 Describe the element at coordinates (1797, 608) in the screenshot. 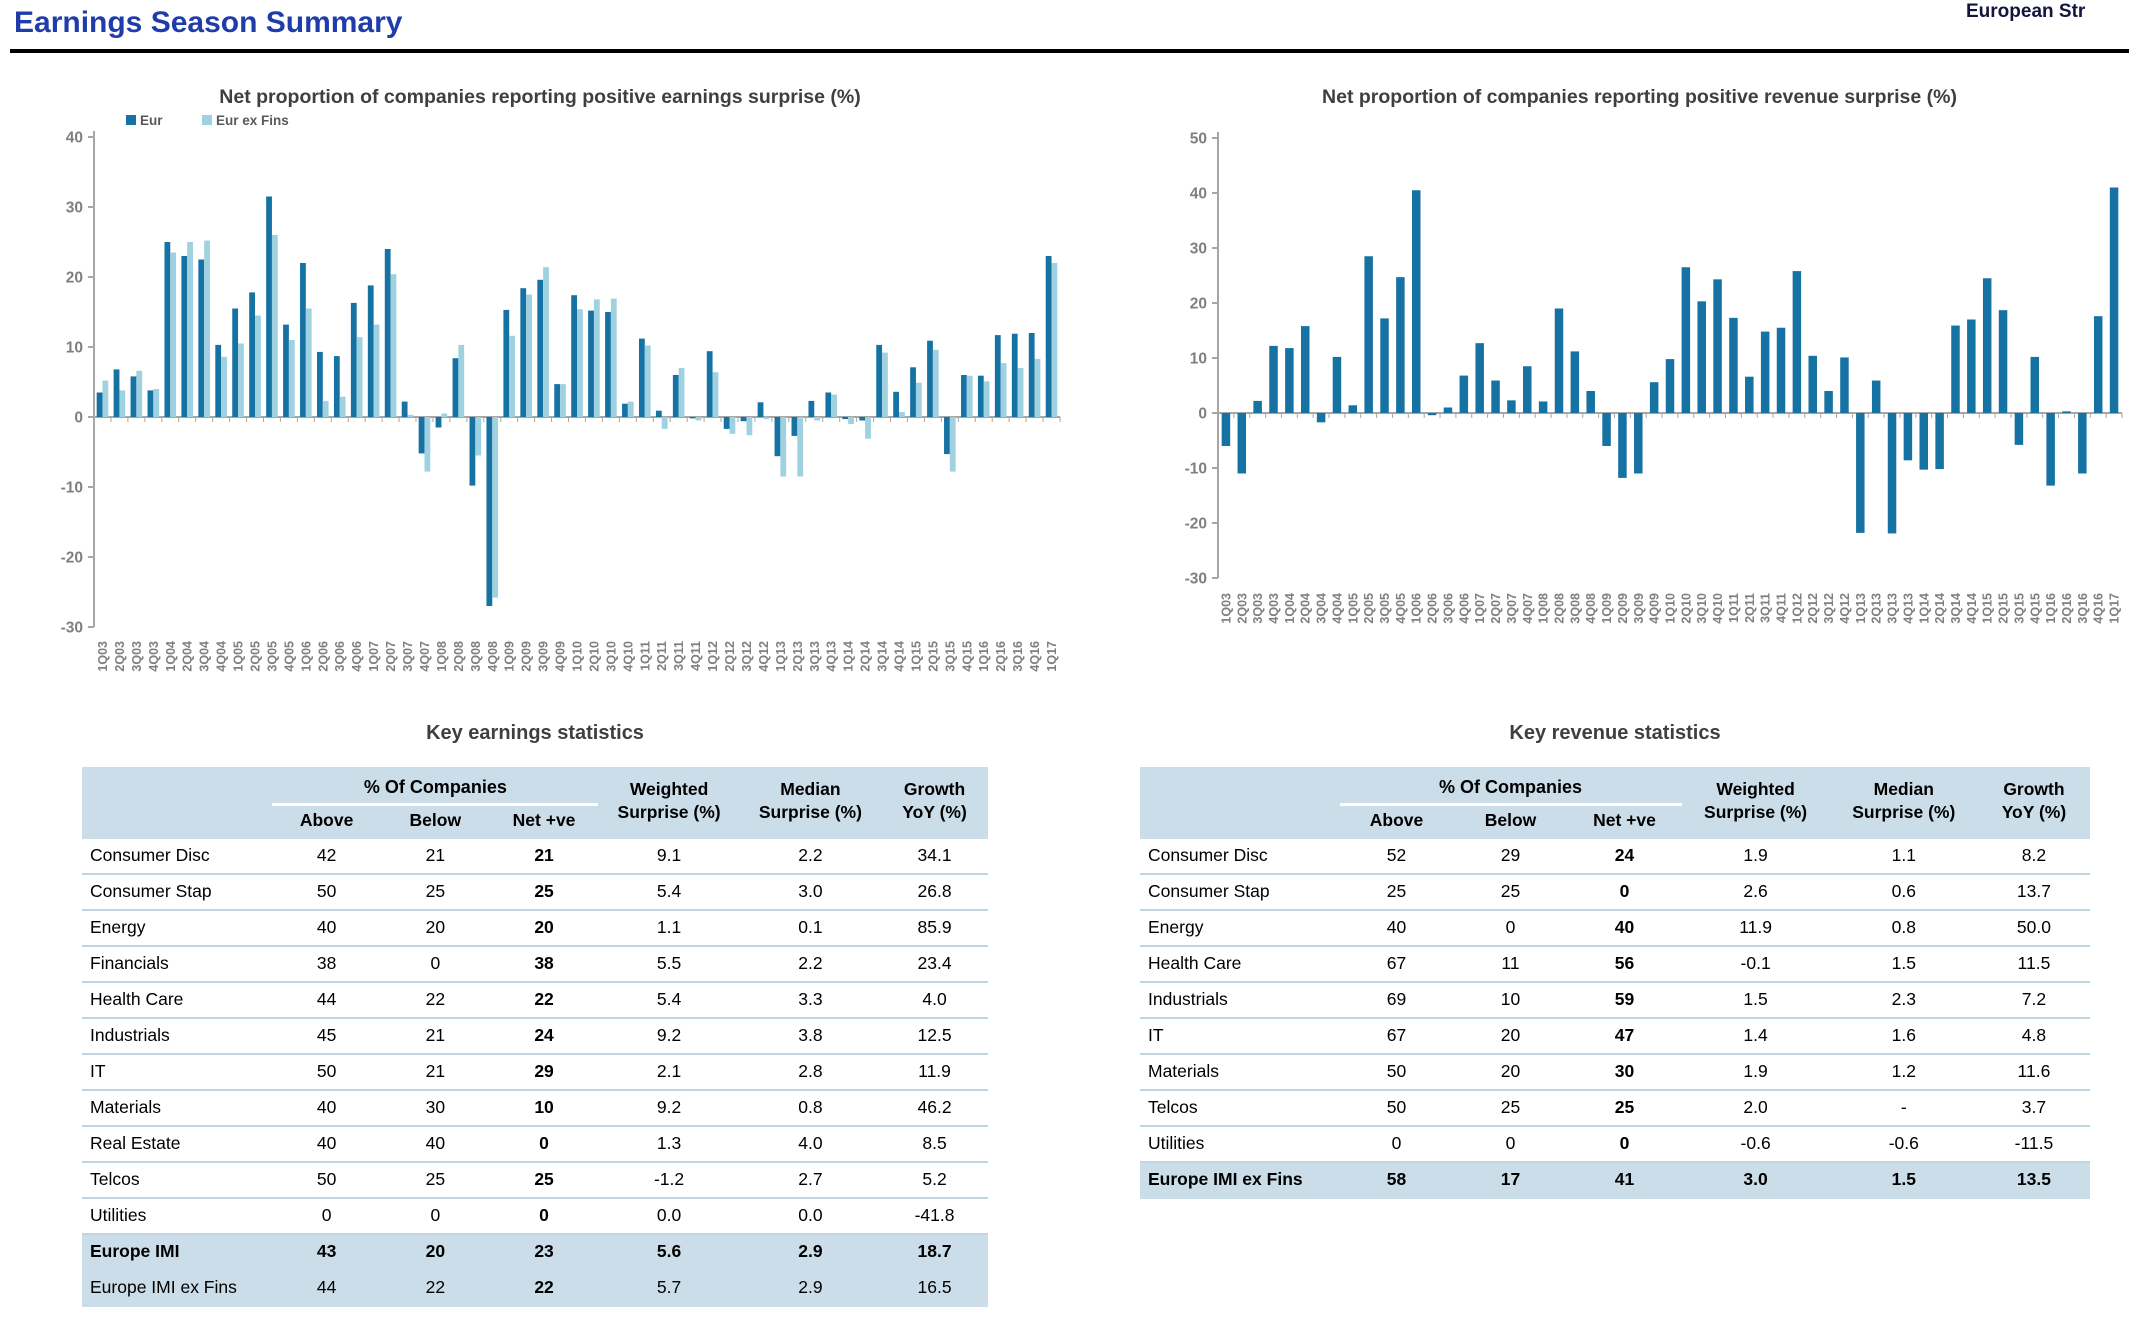

I see `x-axis-label: 1Q12` at that location.